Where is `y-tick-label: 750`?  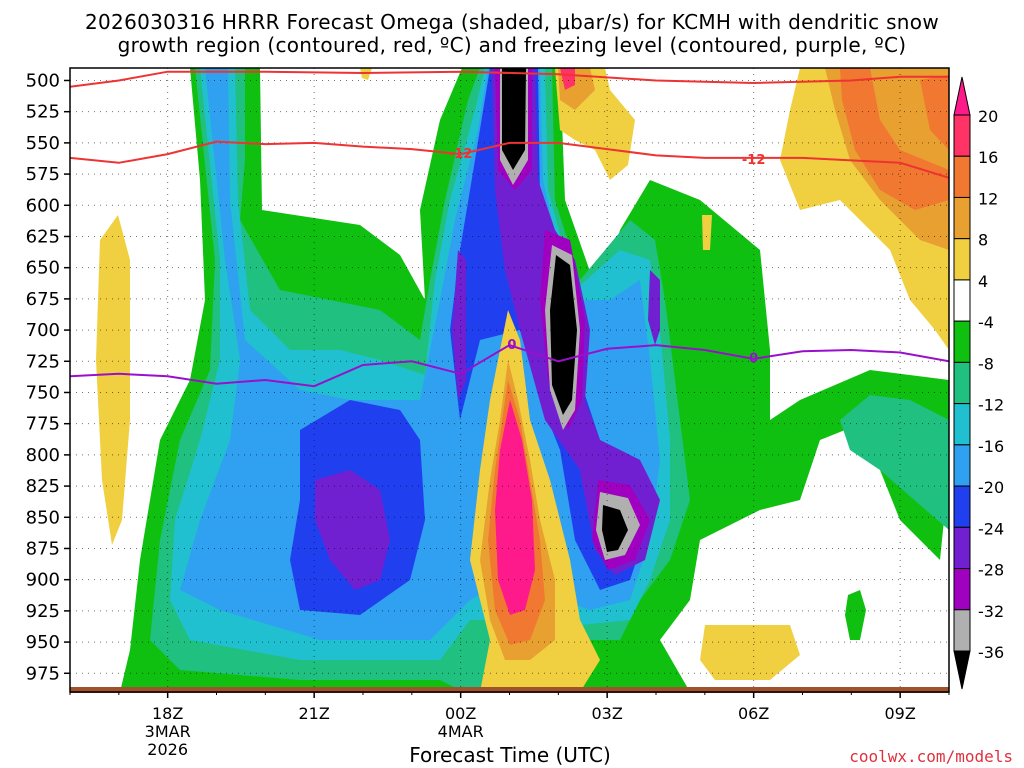
y-tick-label: 750 is located at coordinates (43, 392).